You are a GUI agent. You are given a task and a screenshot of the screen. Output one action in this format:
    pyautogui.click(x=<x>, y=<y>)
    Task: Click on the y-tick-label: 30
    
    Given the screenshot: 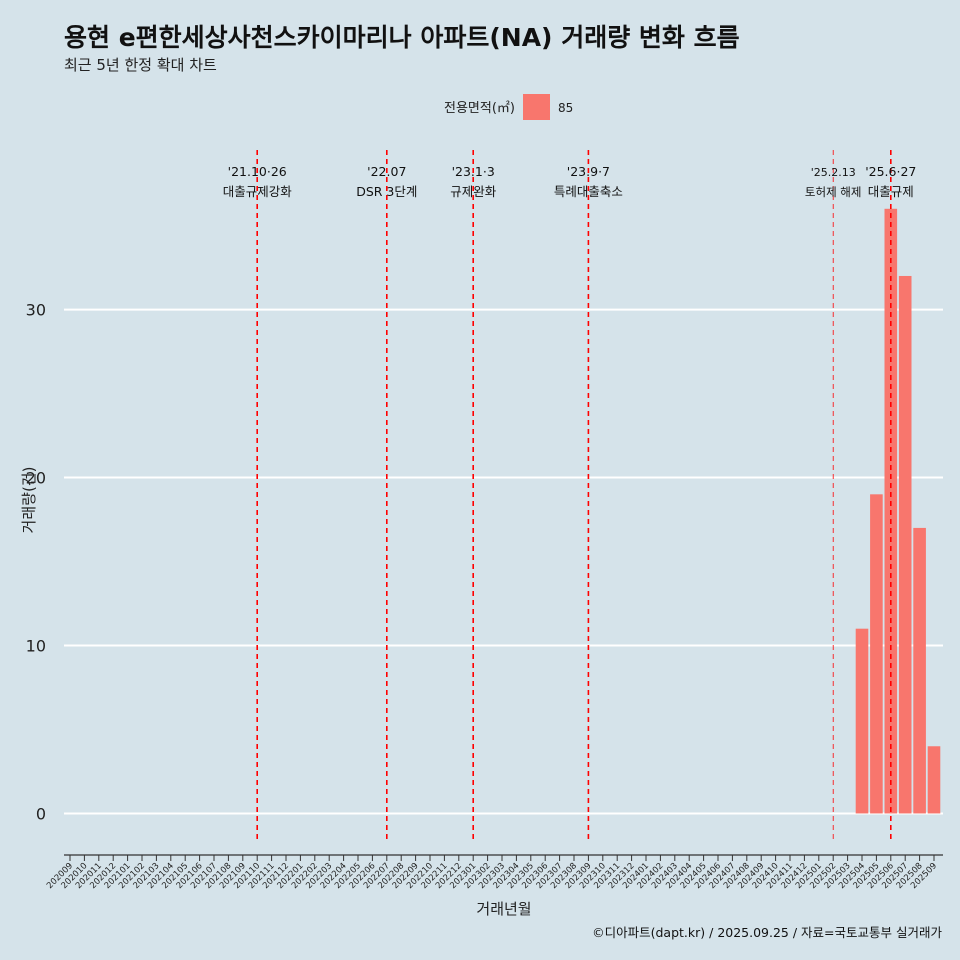 What is the action you would take?
    pyautogui.click(x=36, y=310)
    